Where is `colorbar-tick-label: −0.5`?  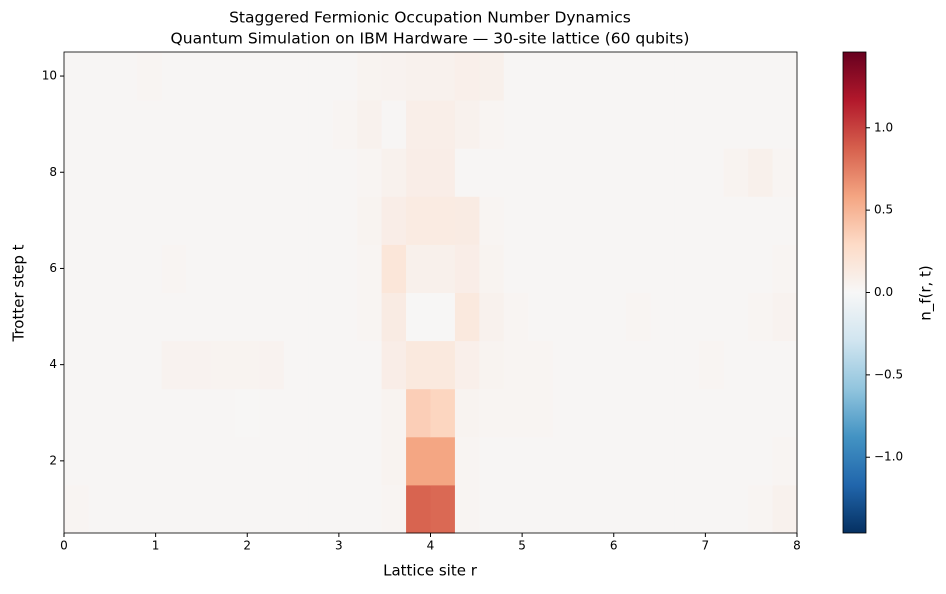 colorbar-tick-label: −0.5 is located at coordinates (888, 374).